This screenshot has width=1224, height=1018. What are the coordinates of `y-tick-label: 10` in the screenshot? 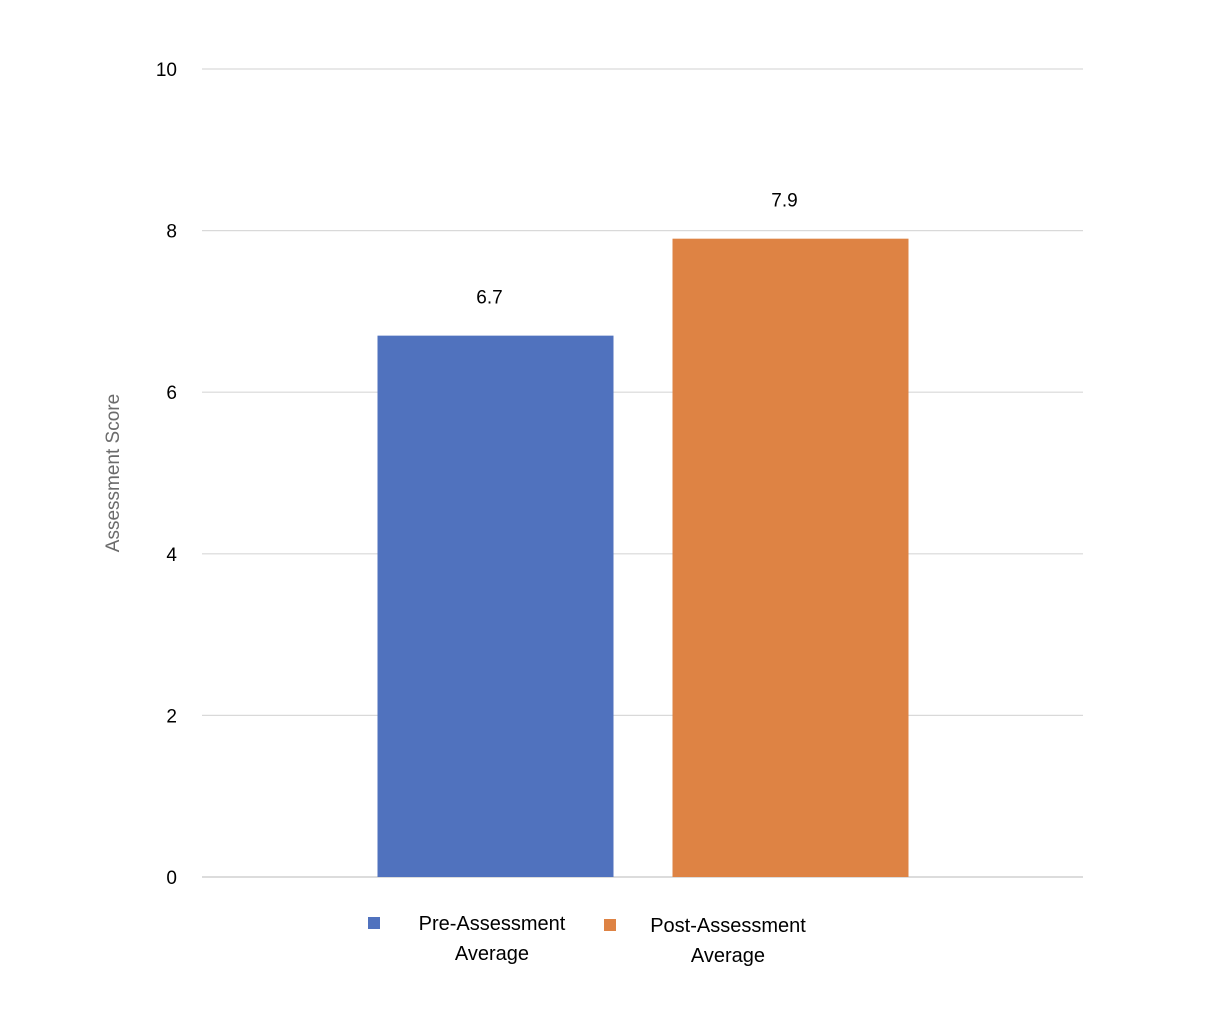 It's located at (166, 70).